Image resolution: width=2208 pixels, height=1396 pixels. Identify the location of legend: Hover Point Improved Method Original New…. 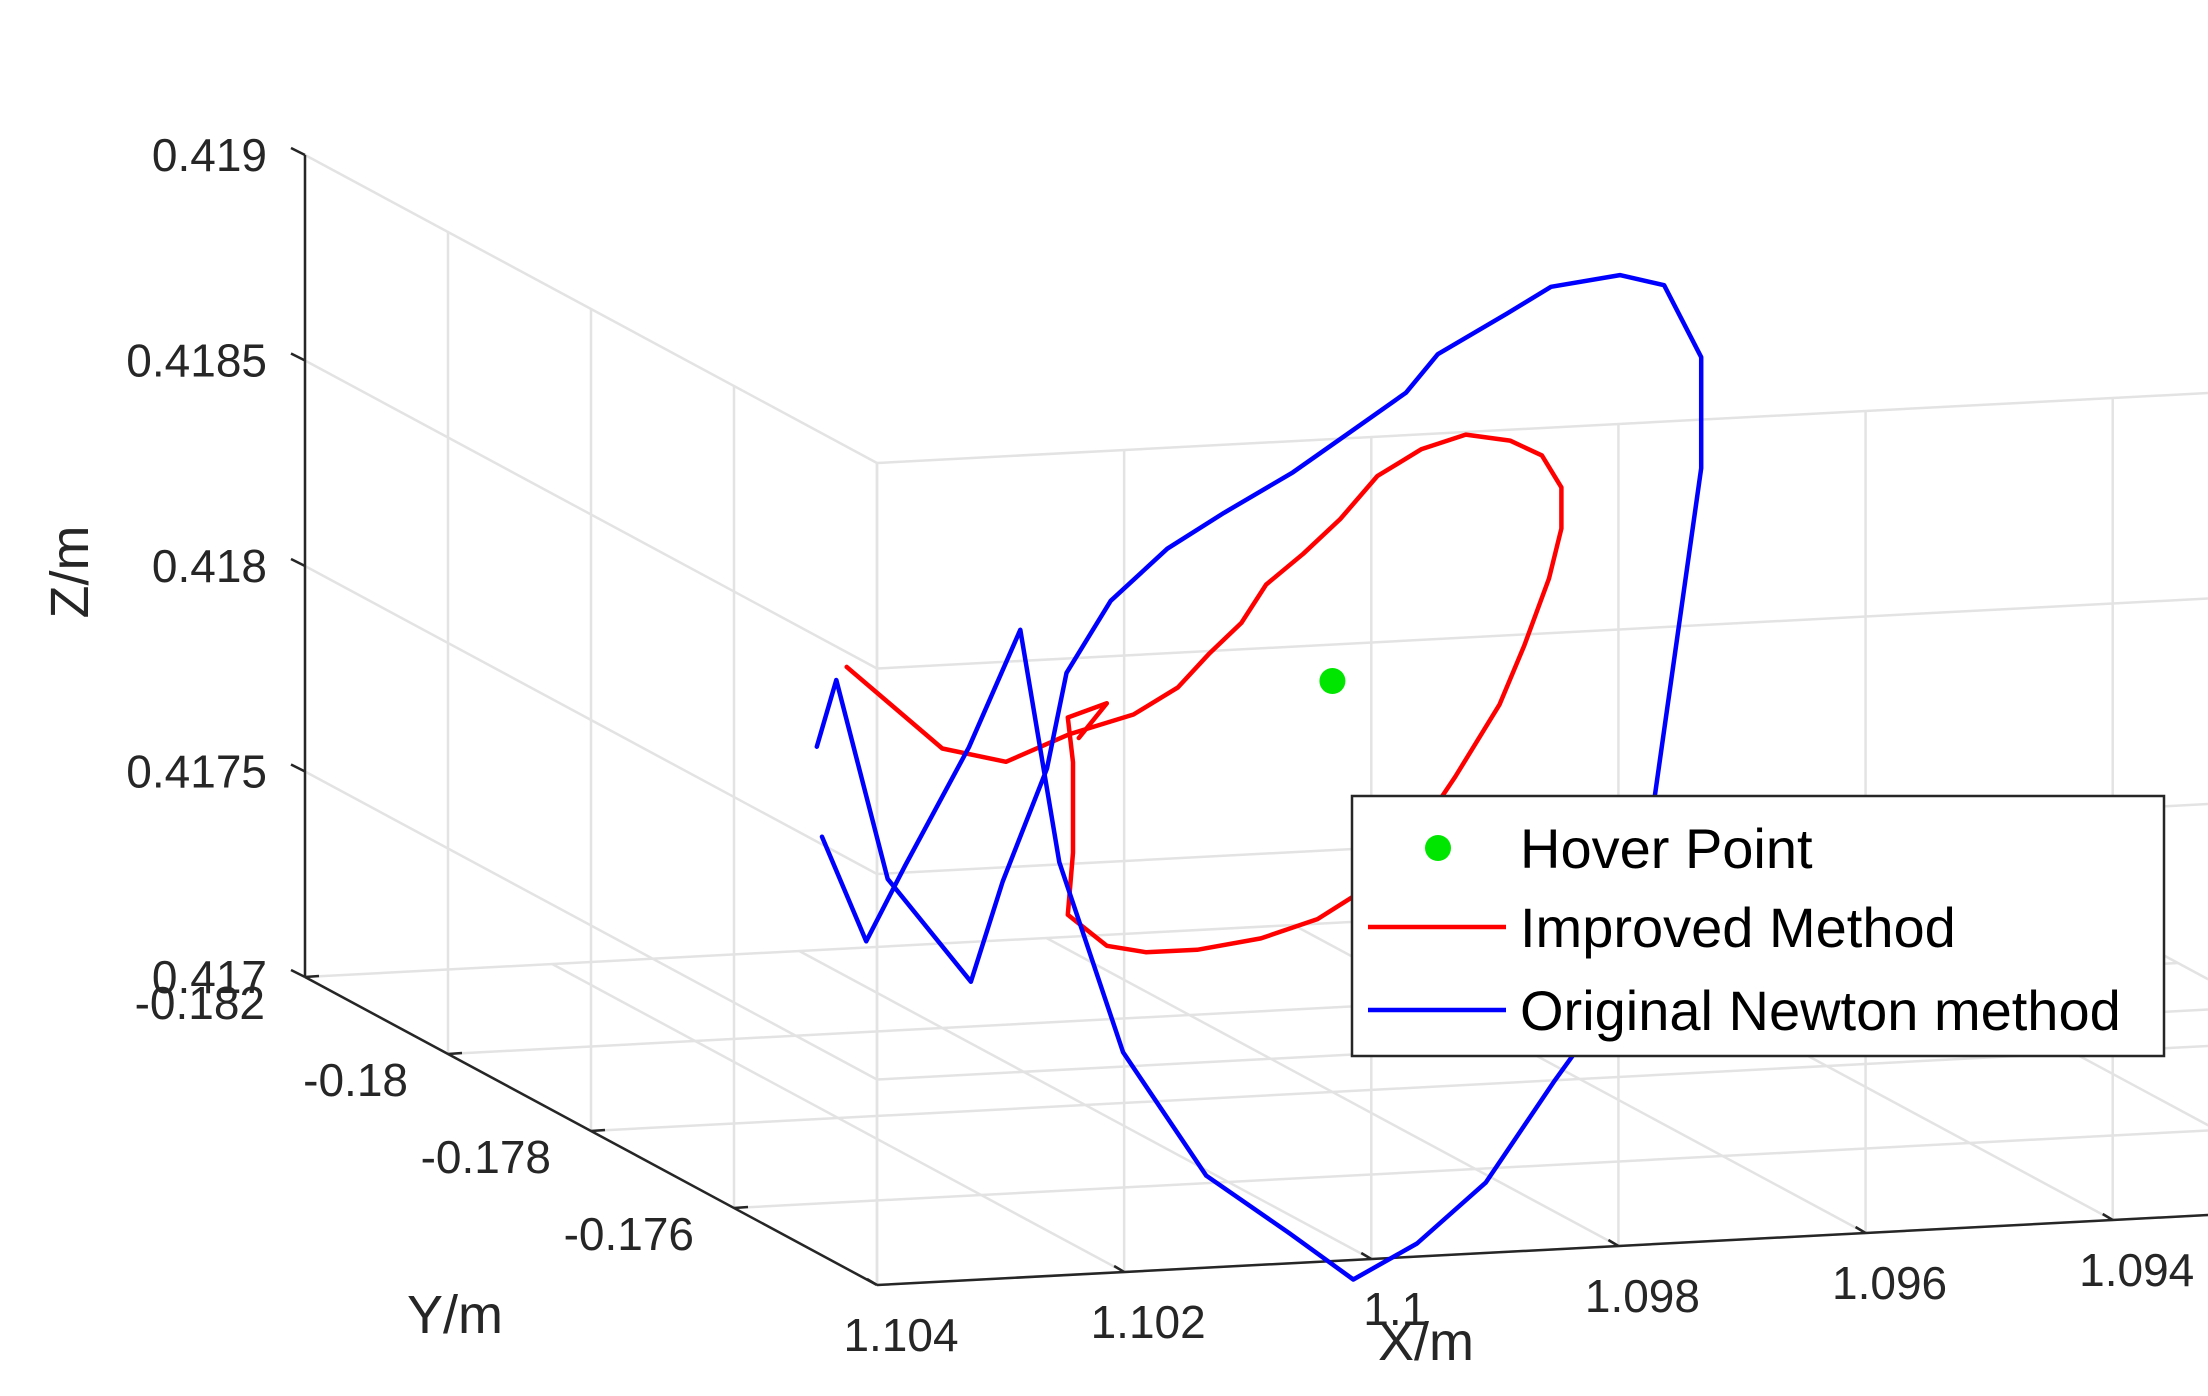
(1758, 926).